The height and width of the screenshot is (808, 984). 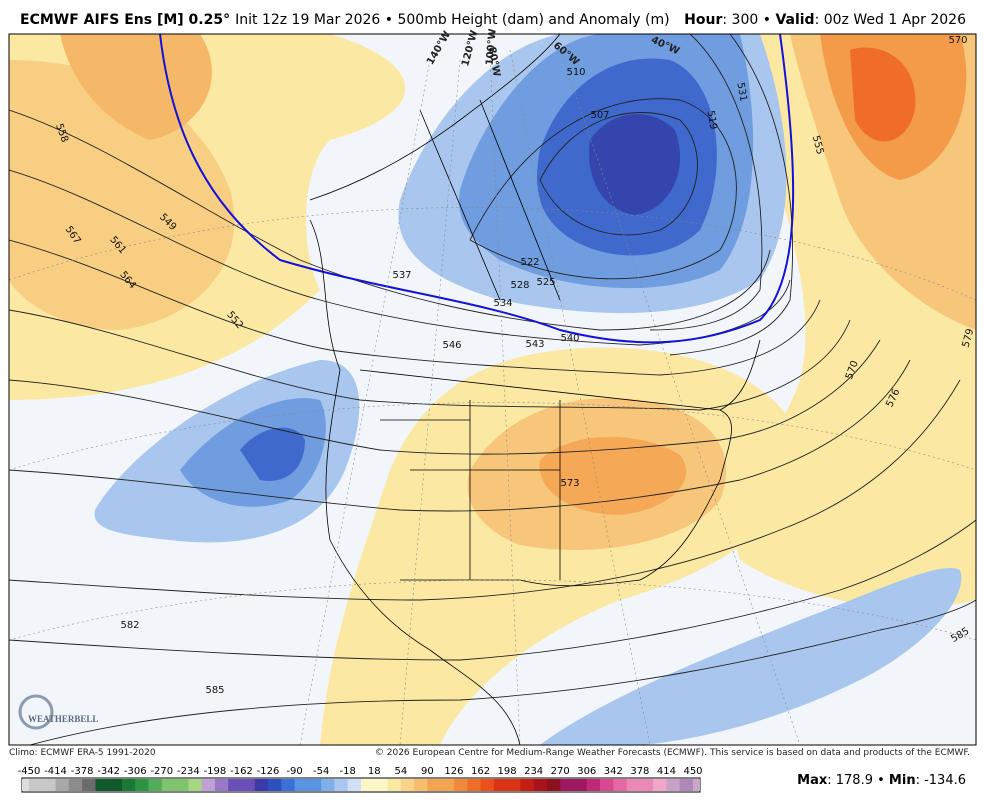 What do you see at coordinates (969, 337) in the screenshot?
I see `contour-label: 579` at bounding box center [969, 337].